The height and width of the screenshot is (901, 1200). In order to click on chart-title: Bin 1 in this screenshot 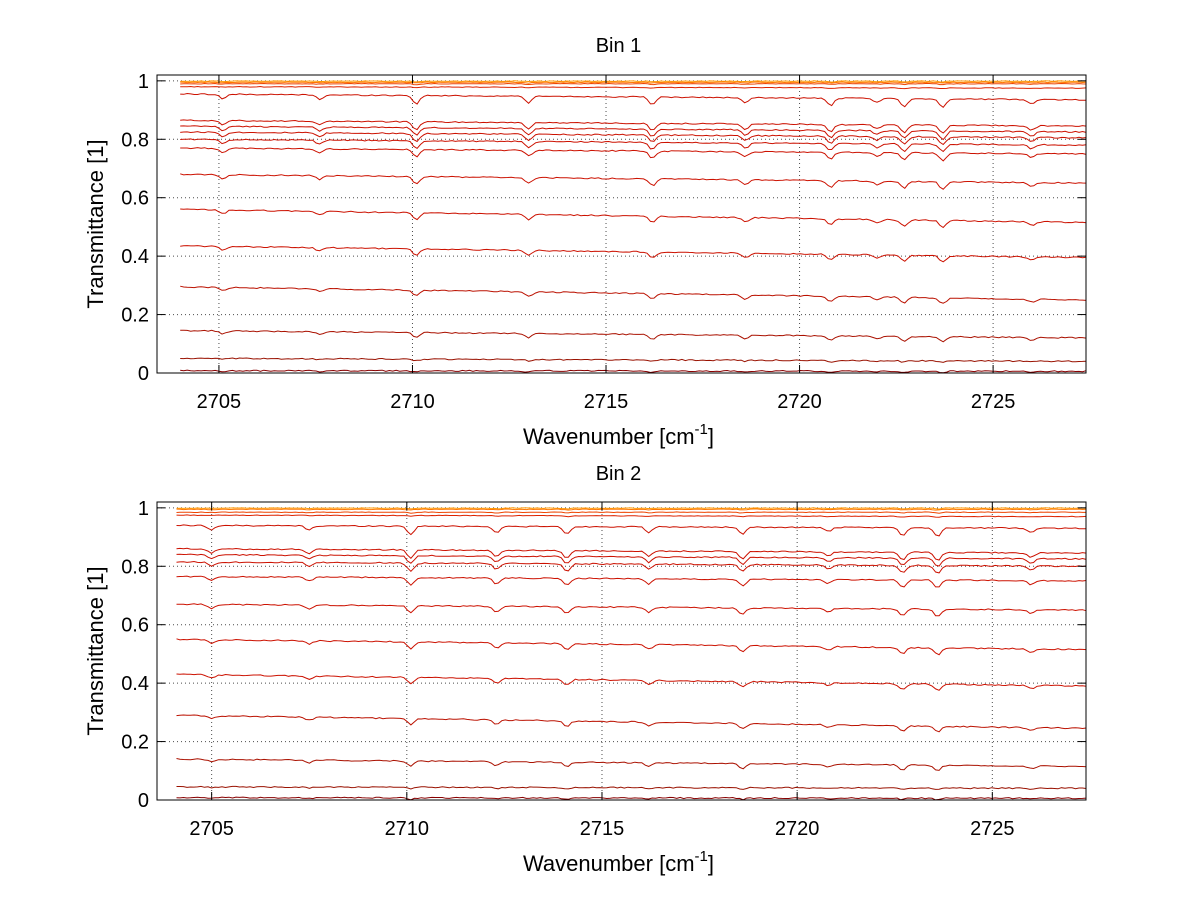, I will do `click(619, 46)`.